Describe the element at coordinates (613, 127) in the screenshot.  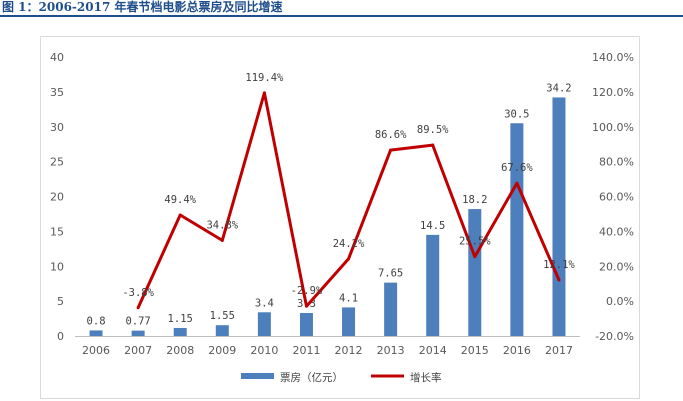
I see `y-right-tick-label: 100.0%` at that location.